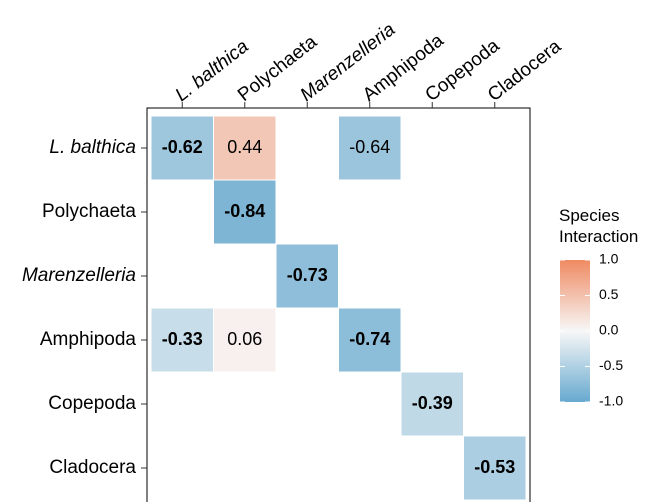 The image size is (651, 502). I want to click on cell-label: -0.73, so click(307, 275).